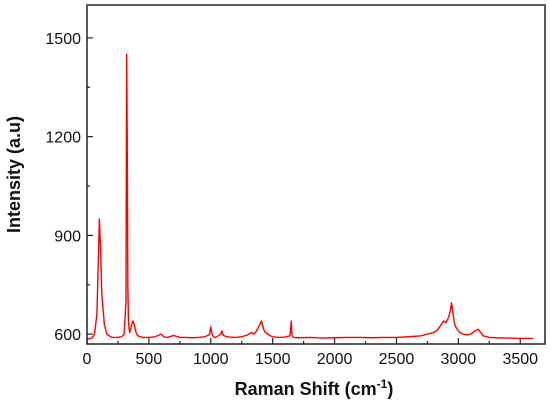 The width and height of the screenshot is (550, 407). I want to click on x-axis-title-superscript: -1, so click(382, 384).